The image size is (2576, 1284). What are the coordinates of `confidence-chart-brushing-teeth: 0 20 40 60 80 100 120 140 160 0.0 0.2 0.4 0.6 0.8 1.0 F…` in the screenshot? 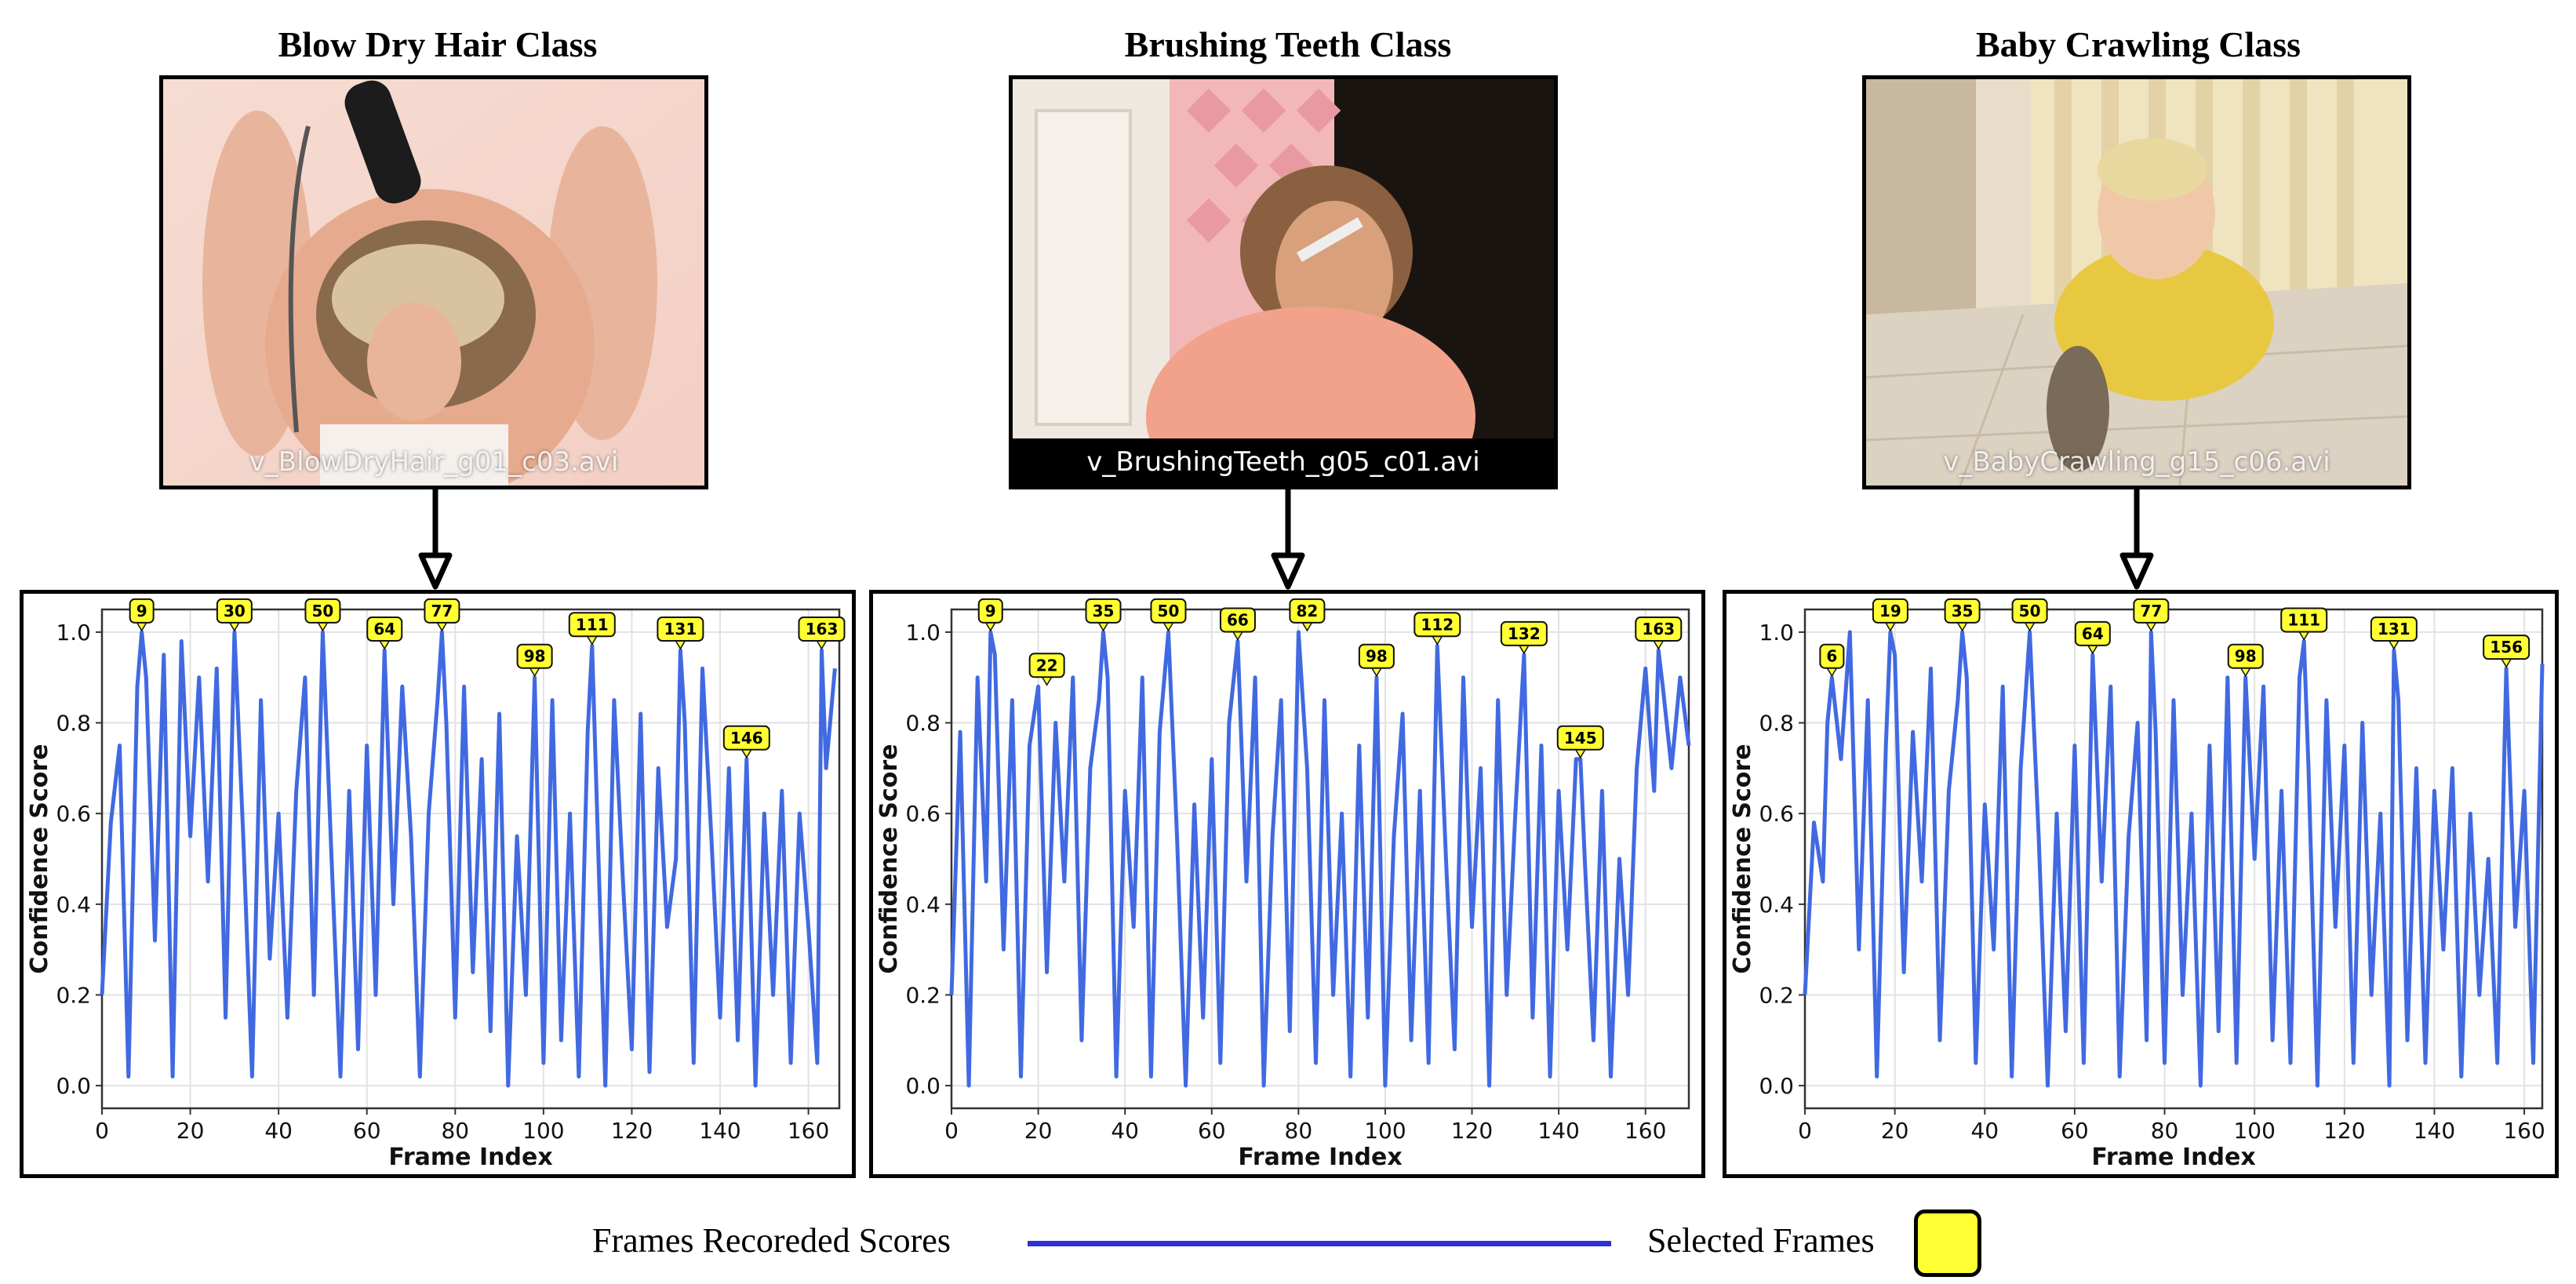 It's located at (1283, 885).